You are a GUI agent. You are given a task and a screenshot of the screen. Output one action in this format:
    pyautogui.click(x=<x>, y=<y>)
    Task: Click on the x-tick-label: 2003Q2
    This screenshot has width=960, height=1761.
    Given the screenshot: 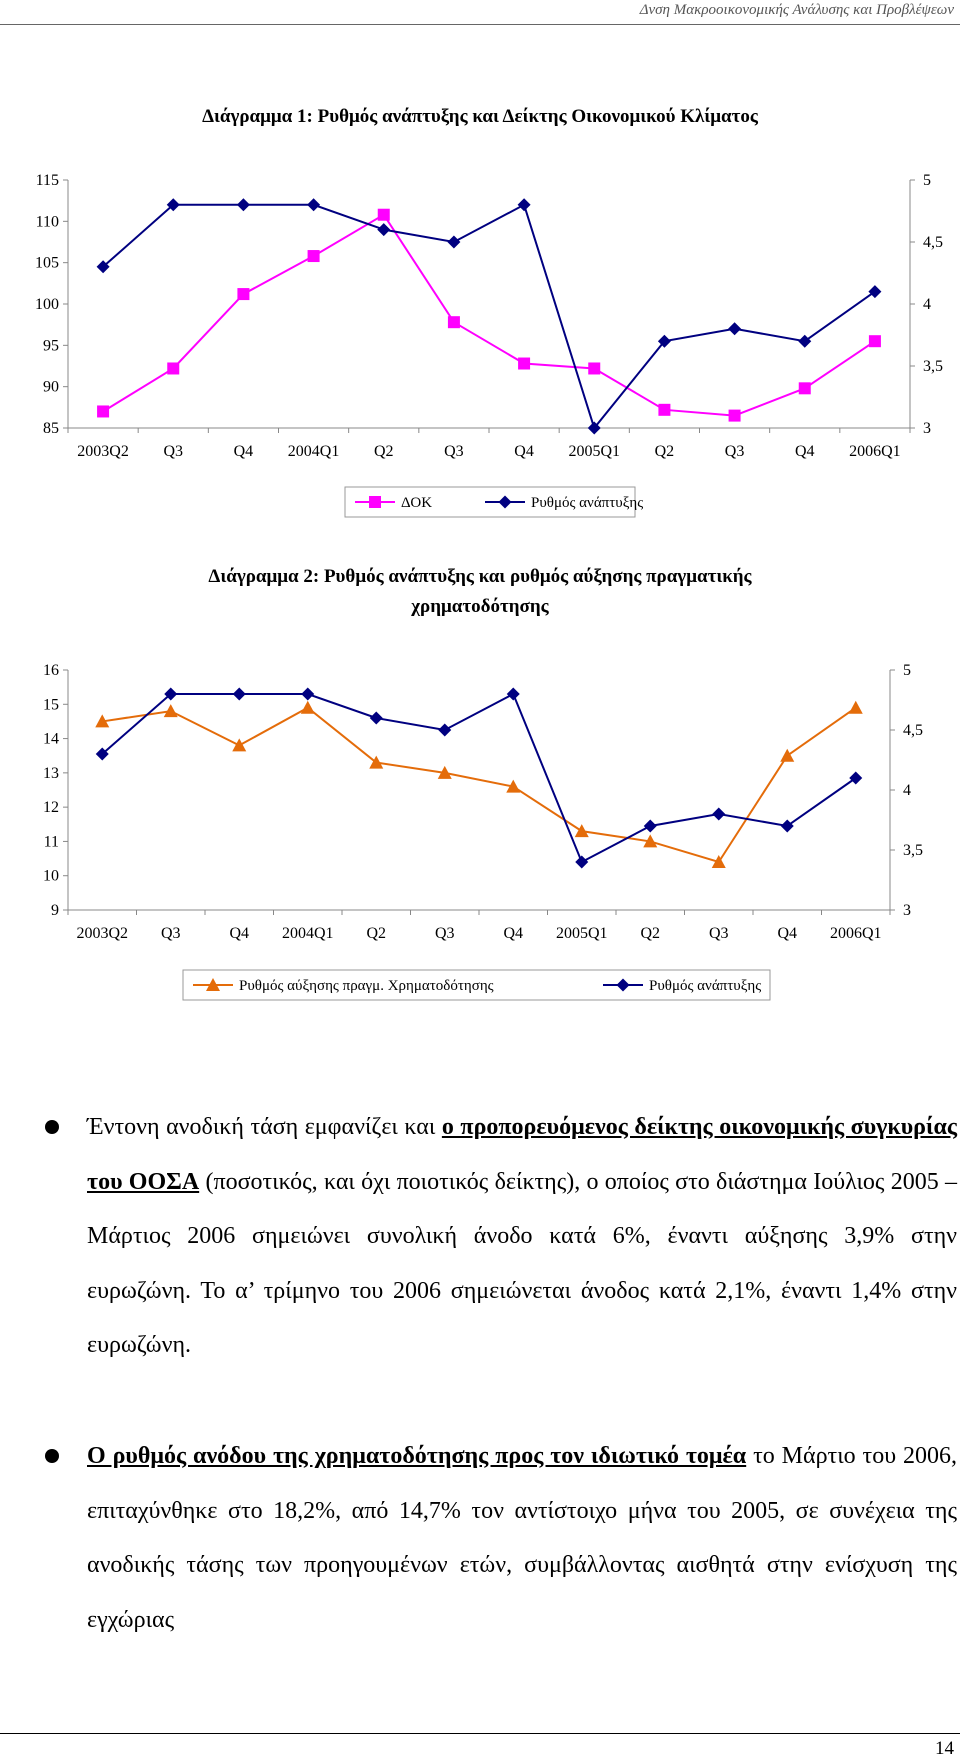 What is the action you would take?
    pyautogui.click(x=102, y=933)
    